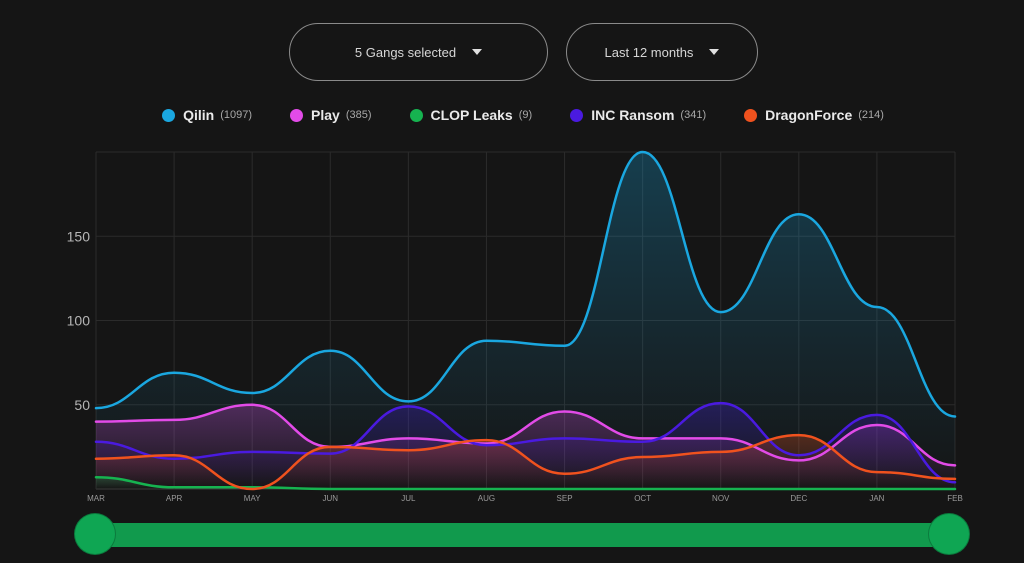  I want to click on x-tick-label: DEC, so click(798, 498).